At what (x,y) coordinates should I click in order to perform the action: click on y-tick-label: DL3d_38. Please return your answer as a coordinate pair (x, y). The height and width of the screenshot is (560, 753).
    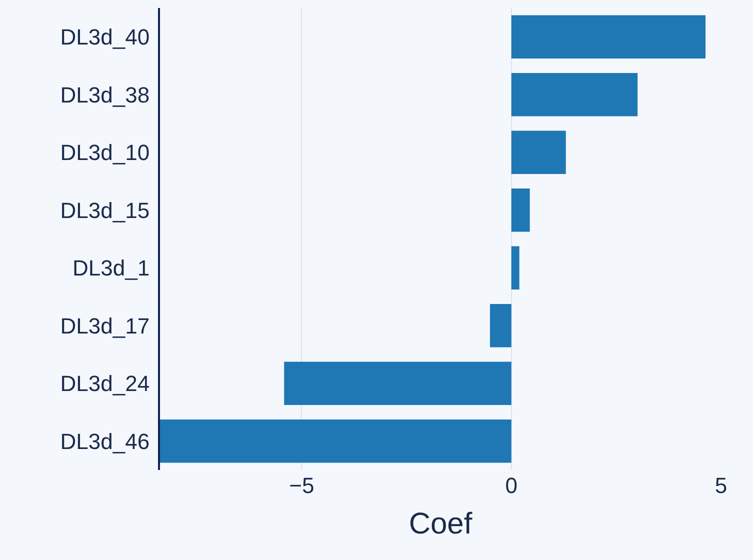
    Looking at the image, I should click on (105, 95).